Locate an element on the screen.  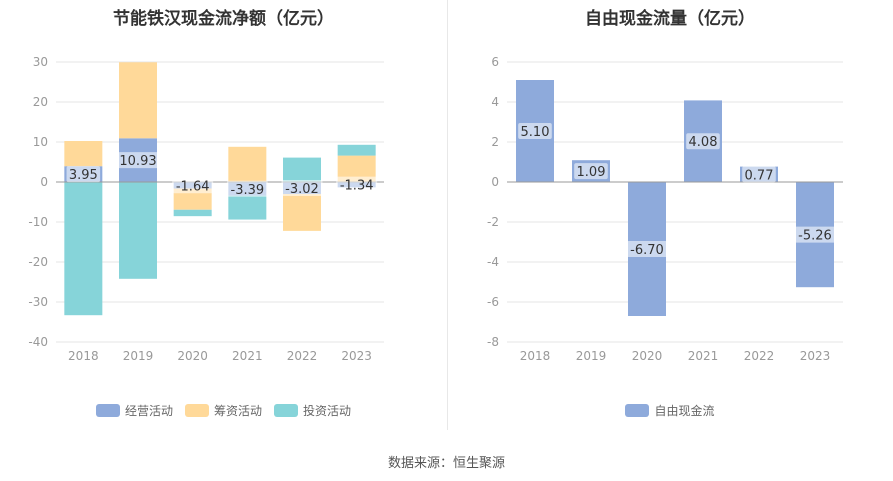
data-source: 数据来源：恒生聚源 is located at coordinates (446, 463).